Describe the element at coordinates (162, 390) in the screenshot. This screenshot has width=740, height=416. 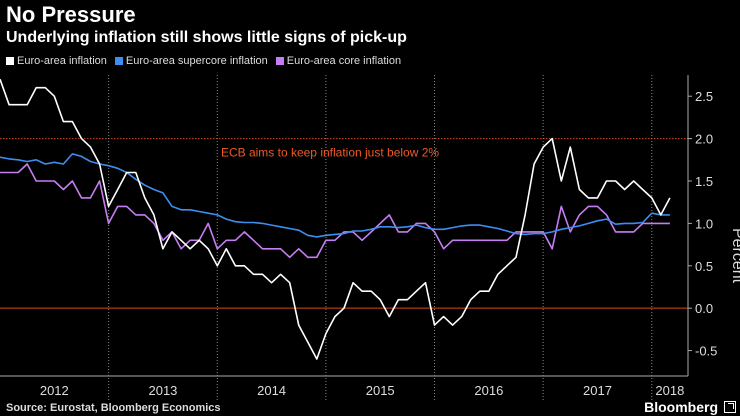
I see `x-tick-label-2013: 2013` at that location.